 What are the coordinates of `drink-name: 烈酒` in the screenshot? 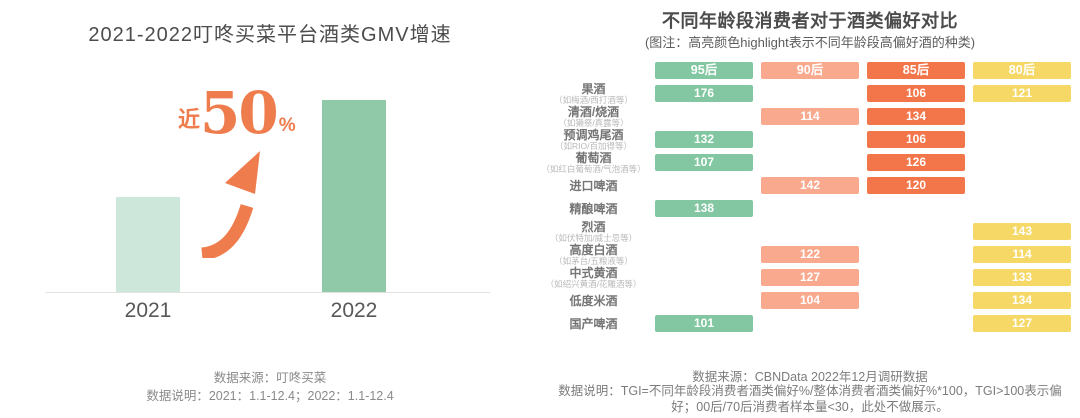 It's located at (593, 226).